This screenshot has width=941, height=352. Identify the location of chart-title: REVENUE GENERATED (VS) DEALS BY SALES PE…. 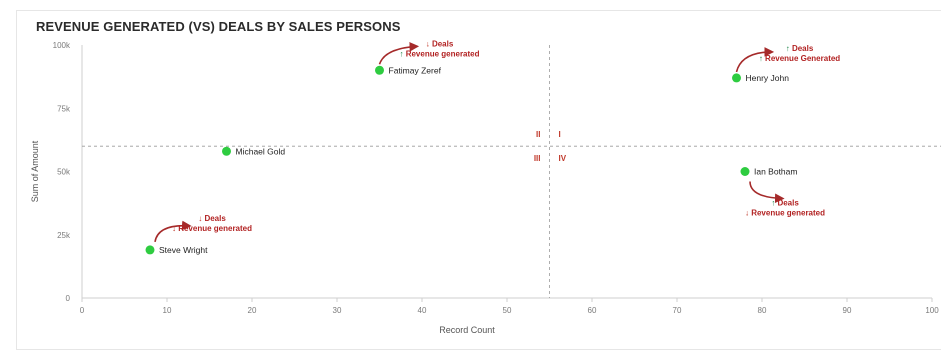
(218, 26).